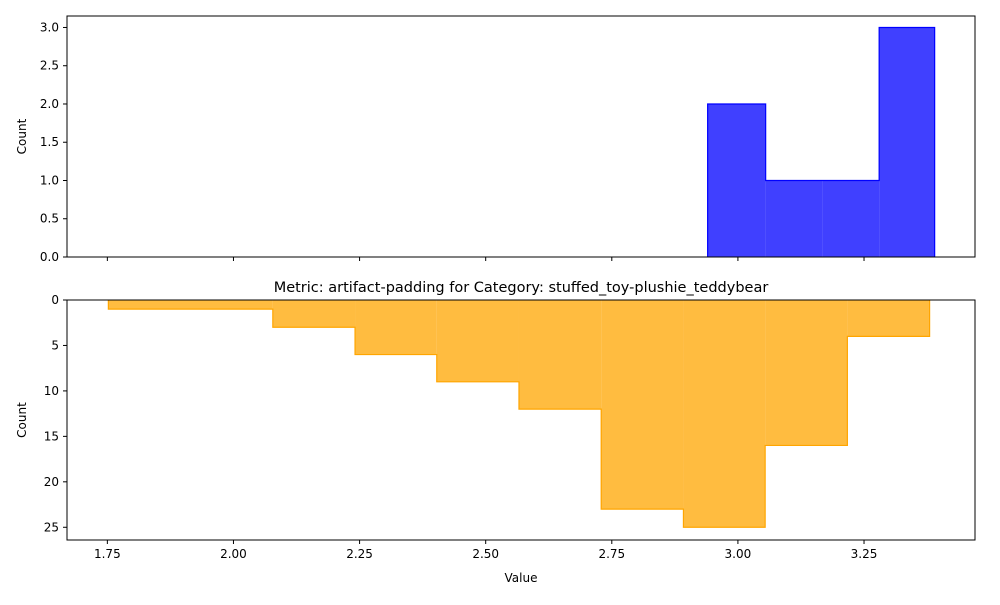 The width and height of the screenshot is (1000, 605). Describe the element at coordinates (51, 436) in the screenshot. I see `chart2-y-tick-label: 15` at that location.